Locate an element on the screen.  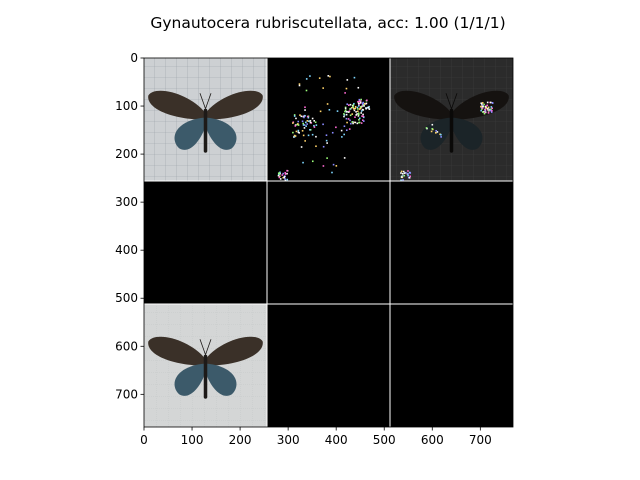
right-hindwing is located at coordinates (221, 379).